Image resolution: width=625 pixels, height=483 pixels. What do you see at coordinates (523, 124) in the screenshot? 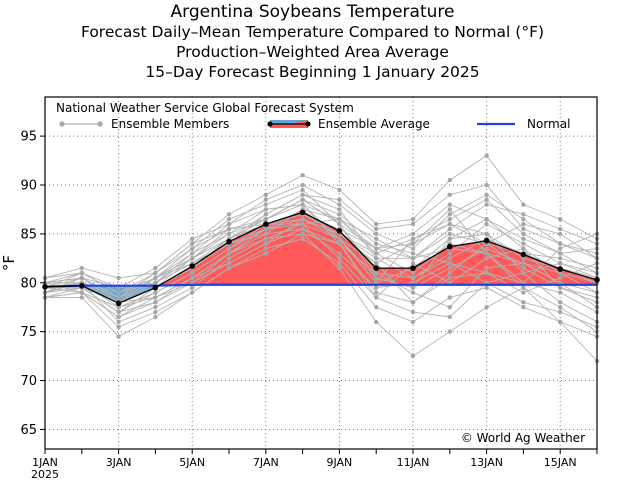
I see `legend-normal: Normal` at bounding box center [523, 124].